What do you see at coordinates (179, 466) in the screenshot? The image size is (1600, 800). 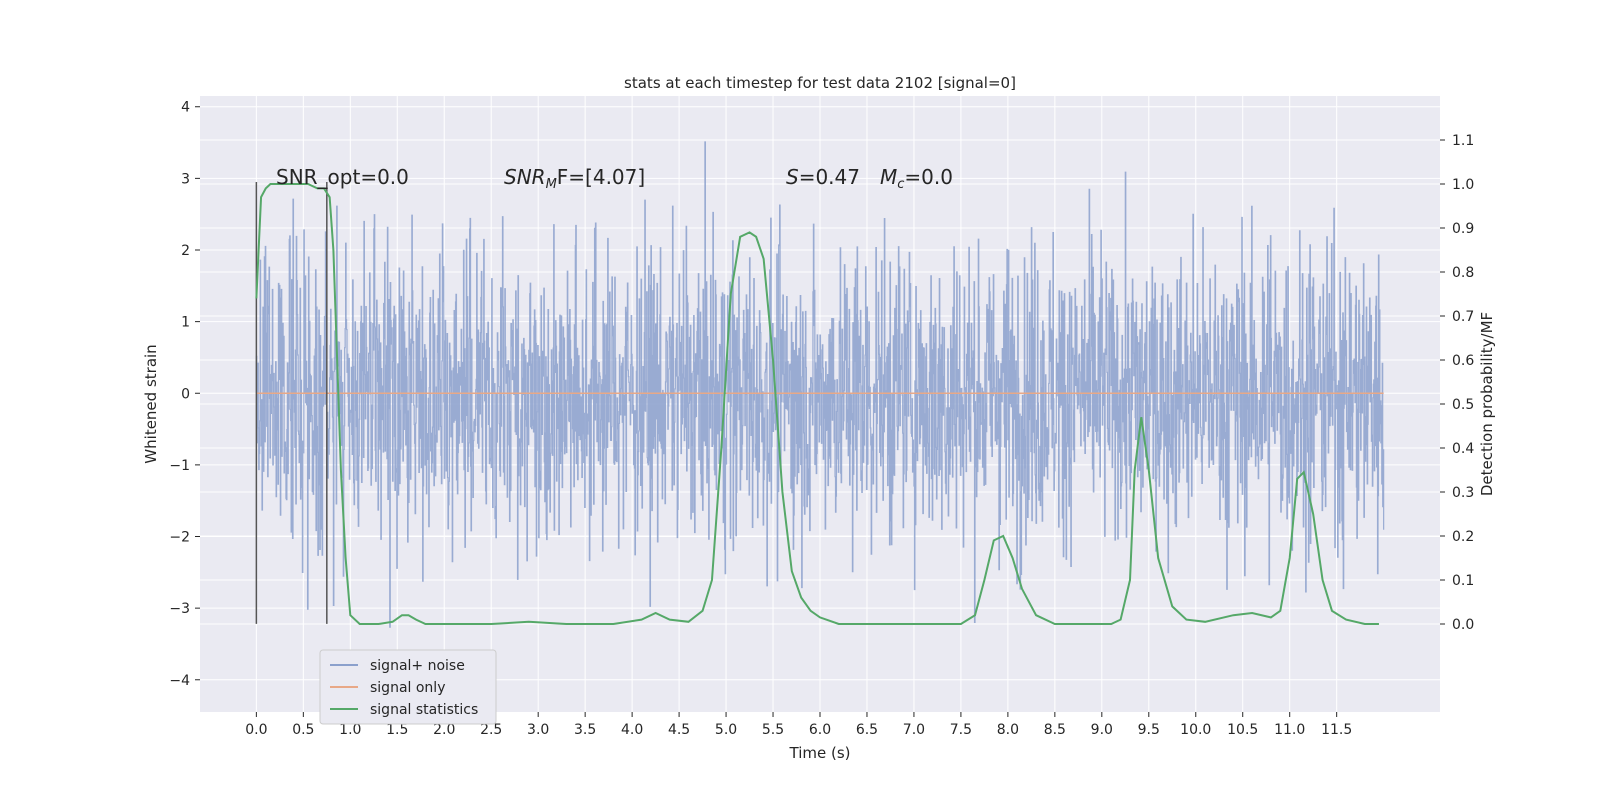 I see `y-tick-label: −1` at bounding box center [179, 466].